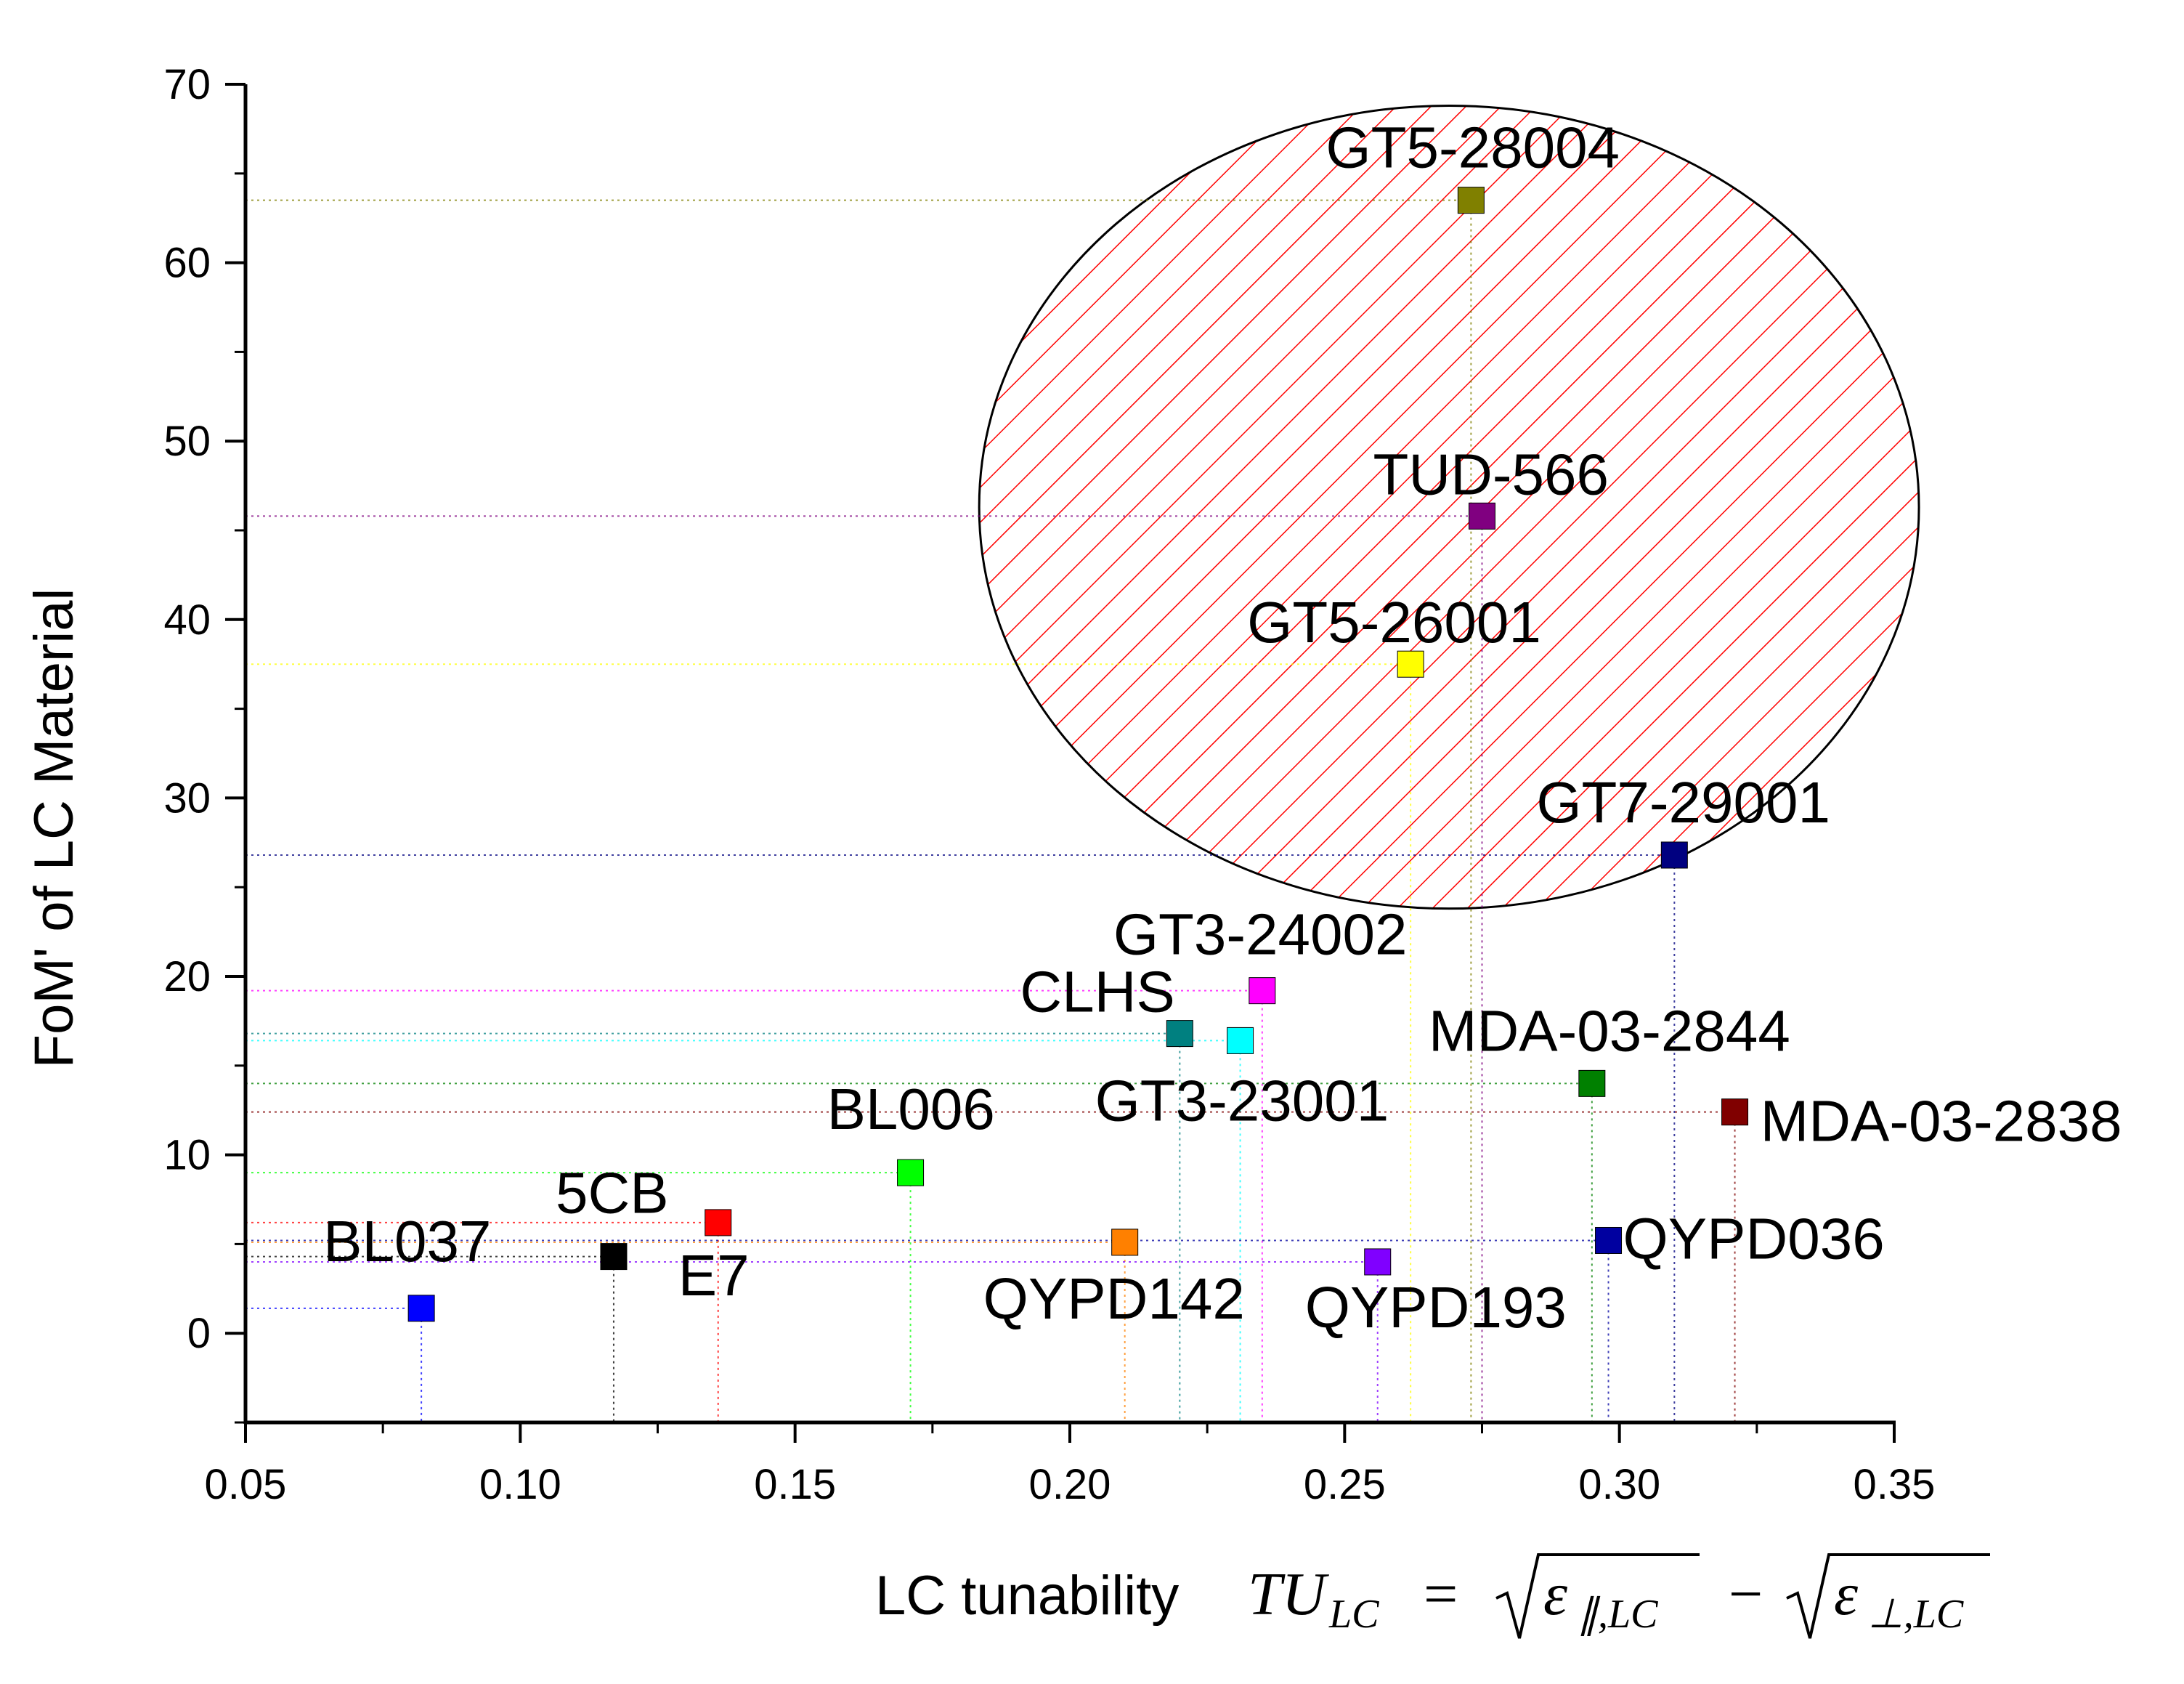 This screenshot has width=2184, height=1684. Describe the element at coordinates (1289, 1594) in the screenshot. I see `x-axis-formula-lhs: TU` at that location.